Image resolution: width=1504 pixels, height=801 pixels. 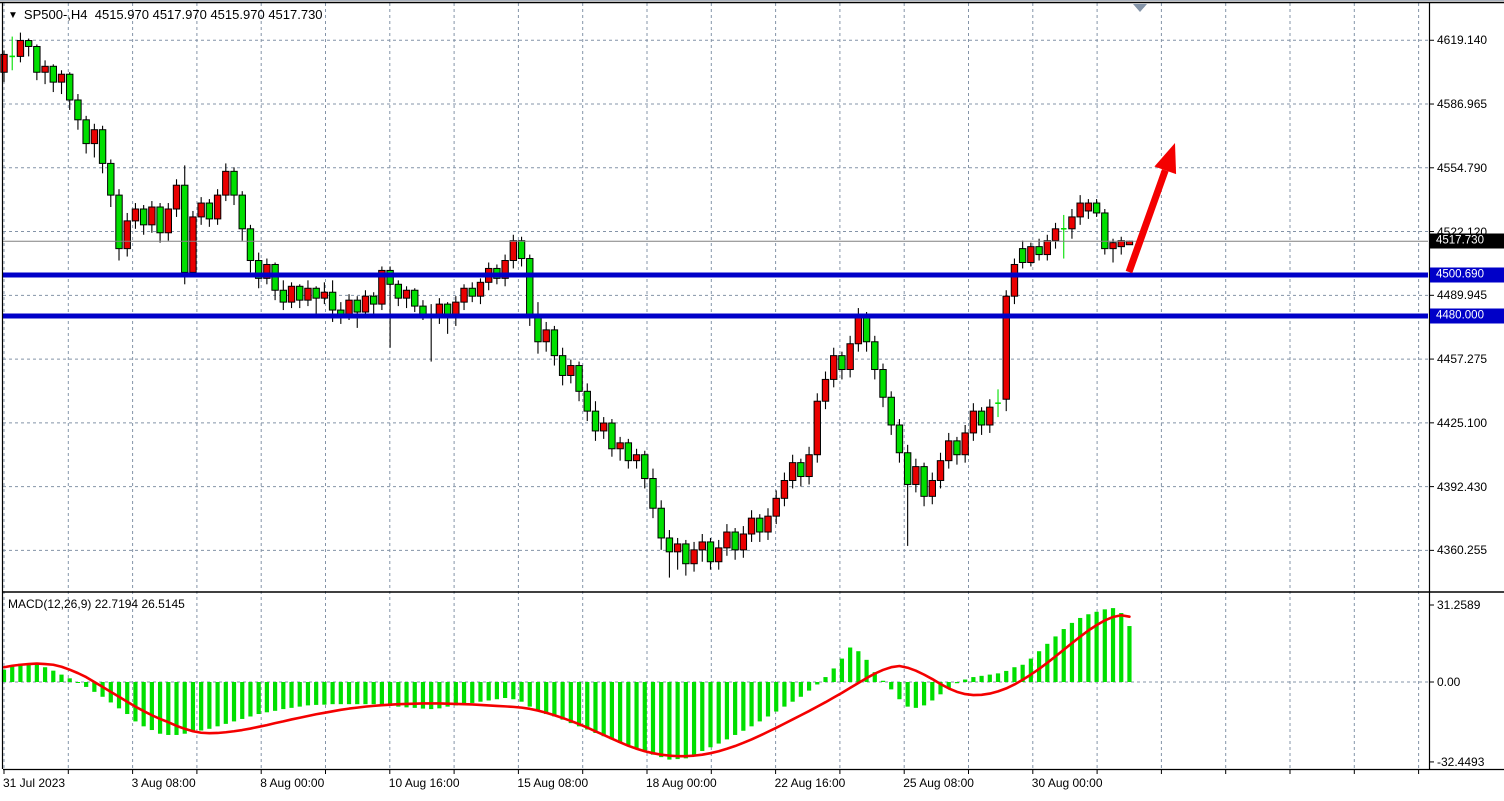 What do you see at coordinates (1165, 159) in the screenshot?
I see `trend-arrow-head` at bounding box center [1165, 159].